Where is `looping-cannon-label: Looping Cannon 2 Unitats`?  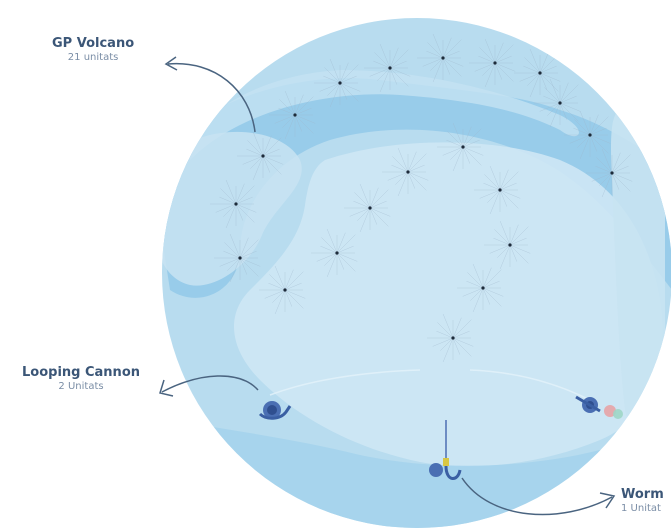 looping-cannon-label: Looping Cannon 2 Unitats is located at coordinates (81, 378).